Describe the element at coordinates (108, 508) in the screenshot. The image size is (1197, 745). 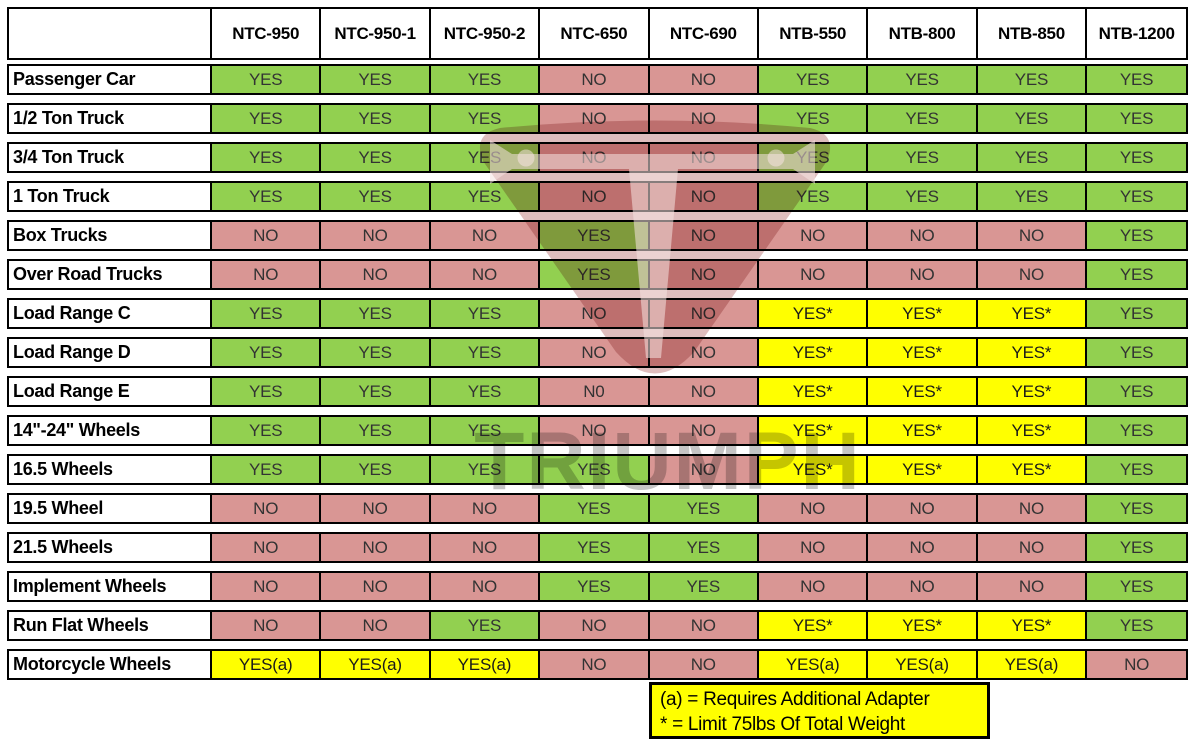
I see `row-label: 19.5 Wheel` at that location.